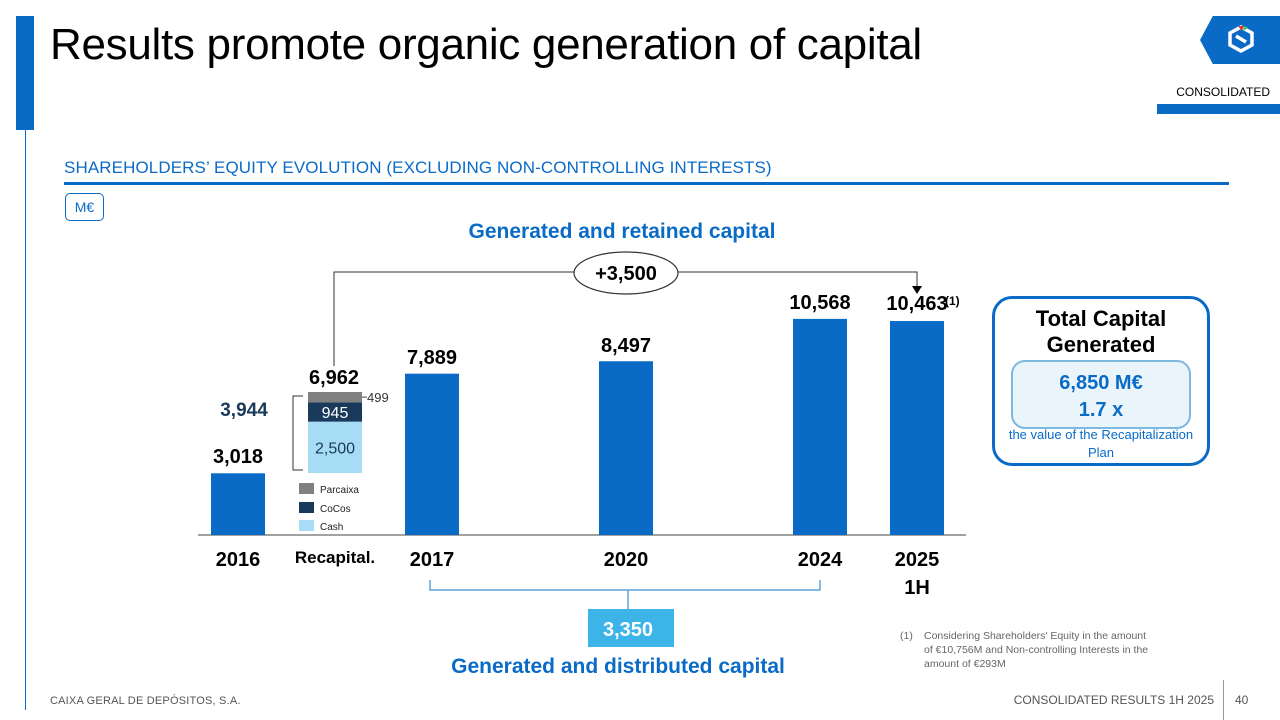 The width and height of the screenshot is (1280, 720). What do you see at coordinates (1101, 331) in the screenshot?
I see `total-capital-title: Total Capital Generated` at bounding box center [1101, 331].